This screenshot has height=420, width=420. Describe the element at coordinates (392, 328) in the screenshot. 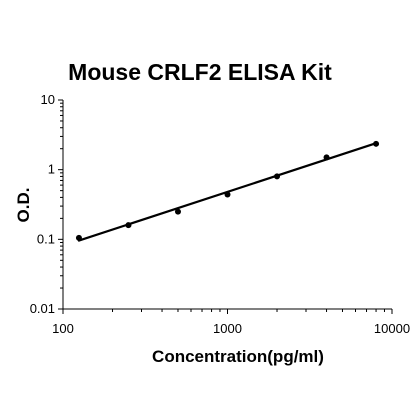

I see `x-tick-label: 10000` at that location.